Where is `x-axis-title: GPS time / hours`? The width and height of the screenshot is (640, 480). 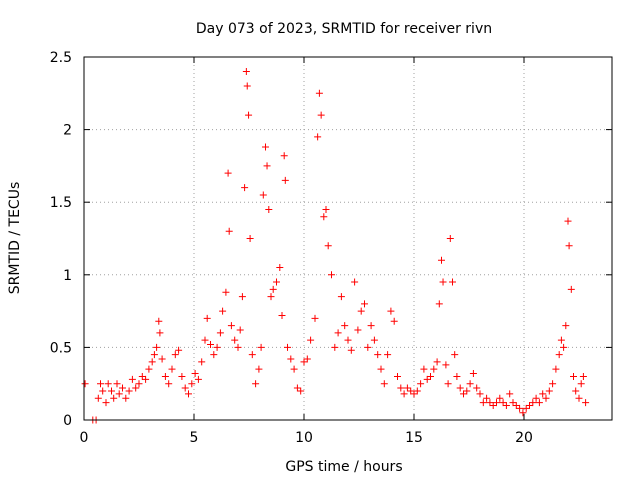 x-axis-title: GPS time / hours is located at coordinates (343, 467).